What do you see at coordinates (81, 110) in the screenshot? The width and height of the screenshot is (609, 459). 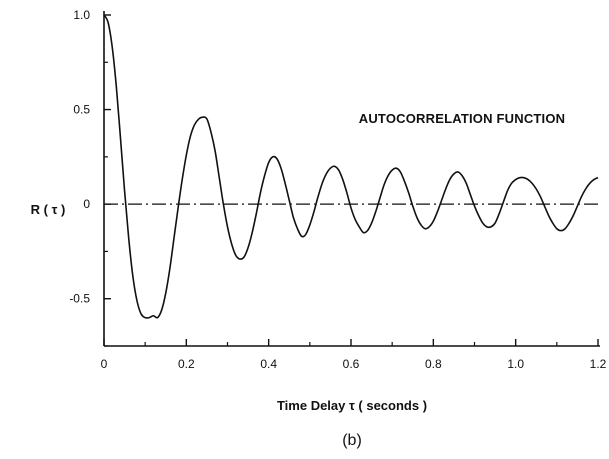 I see `y-tick-label: 0.5` at bounding box center [81, 110].